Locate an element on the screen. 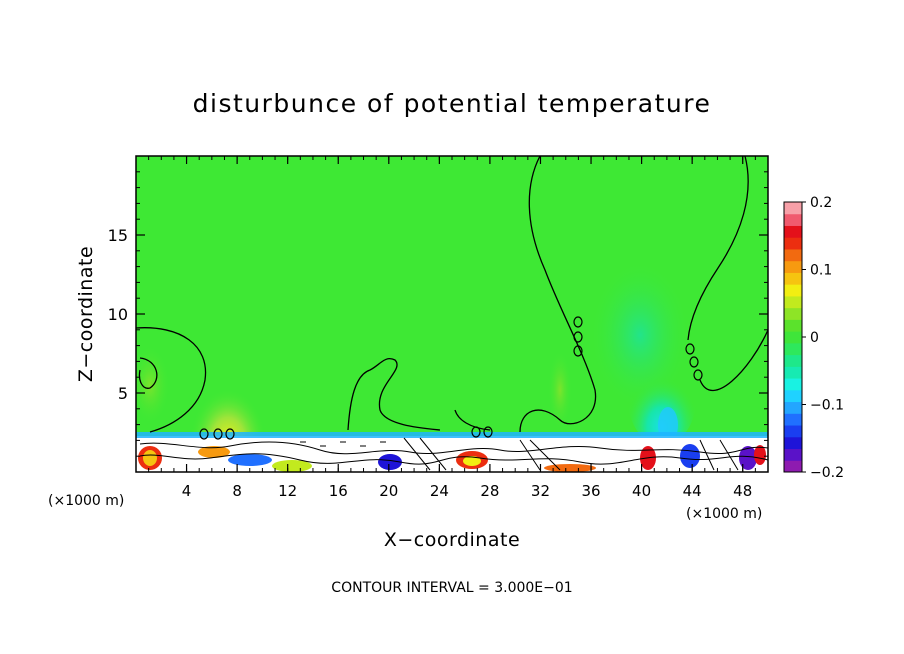 The width and height of the screenshot is (904, 654). colorbar is located at coordinates (793, 337).